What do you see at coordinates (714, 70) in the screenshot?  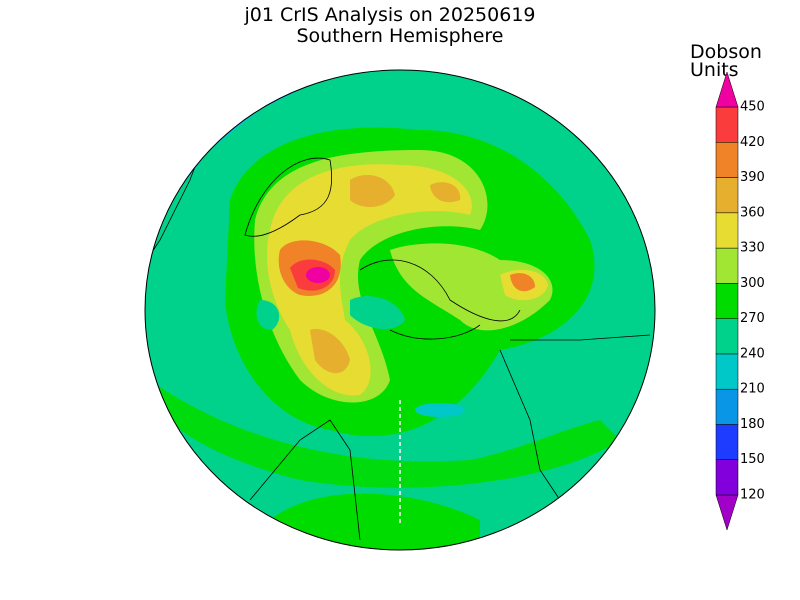 I see `legend-title: Units` at bounding box center [714, 70].